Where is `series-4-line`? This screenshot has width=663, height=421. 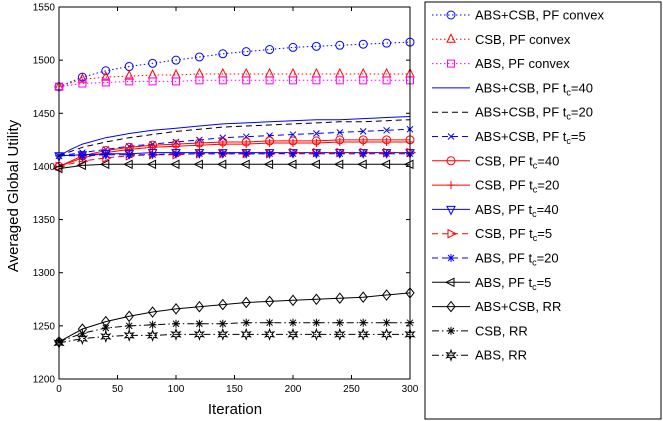 series-4-line is located at coordinates (234, 136).